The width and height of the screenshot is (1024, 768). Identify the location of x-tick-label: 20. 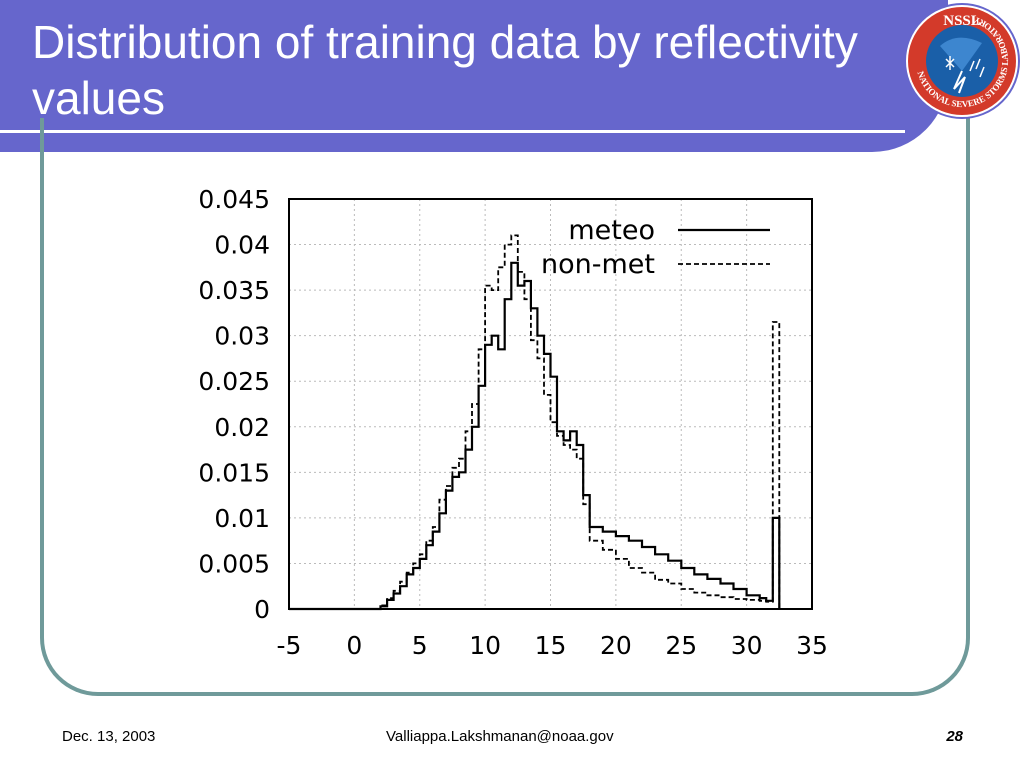
(616, 645).